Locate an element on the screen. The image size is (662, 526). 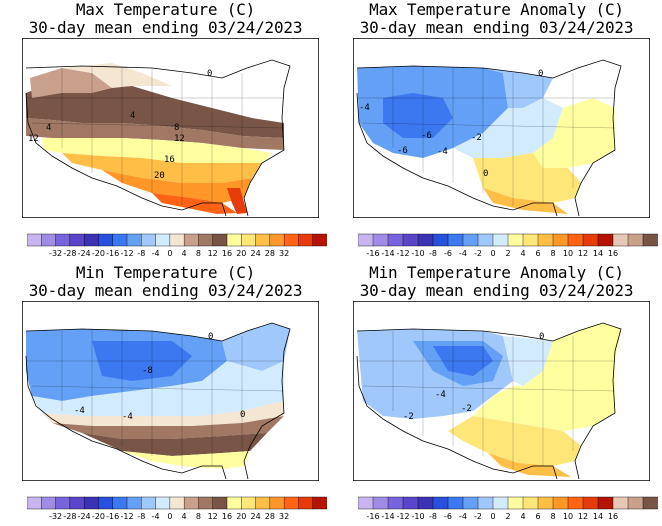
band-florida is located at coordinates (237, 201).